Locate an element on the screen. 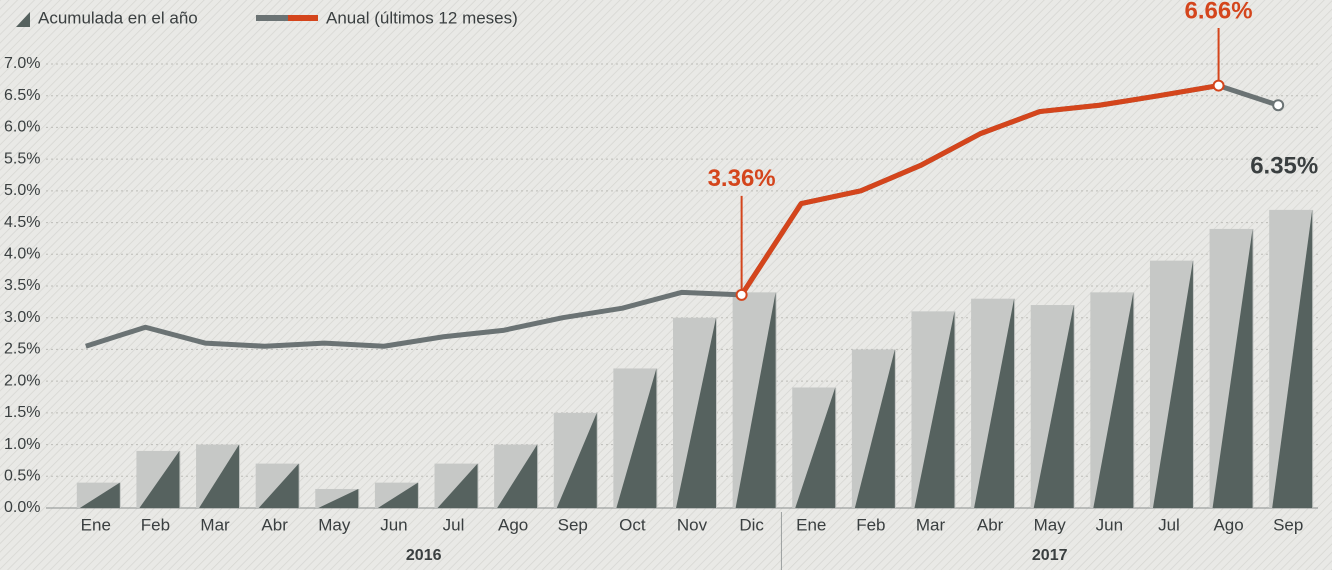 The width and height of the screenshot is (1332, 570). x-group-label: 2017 is located at coordinates (1050, 555).